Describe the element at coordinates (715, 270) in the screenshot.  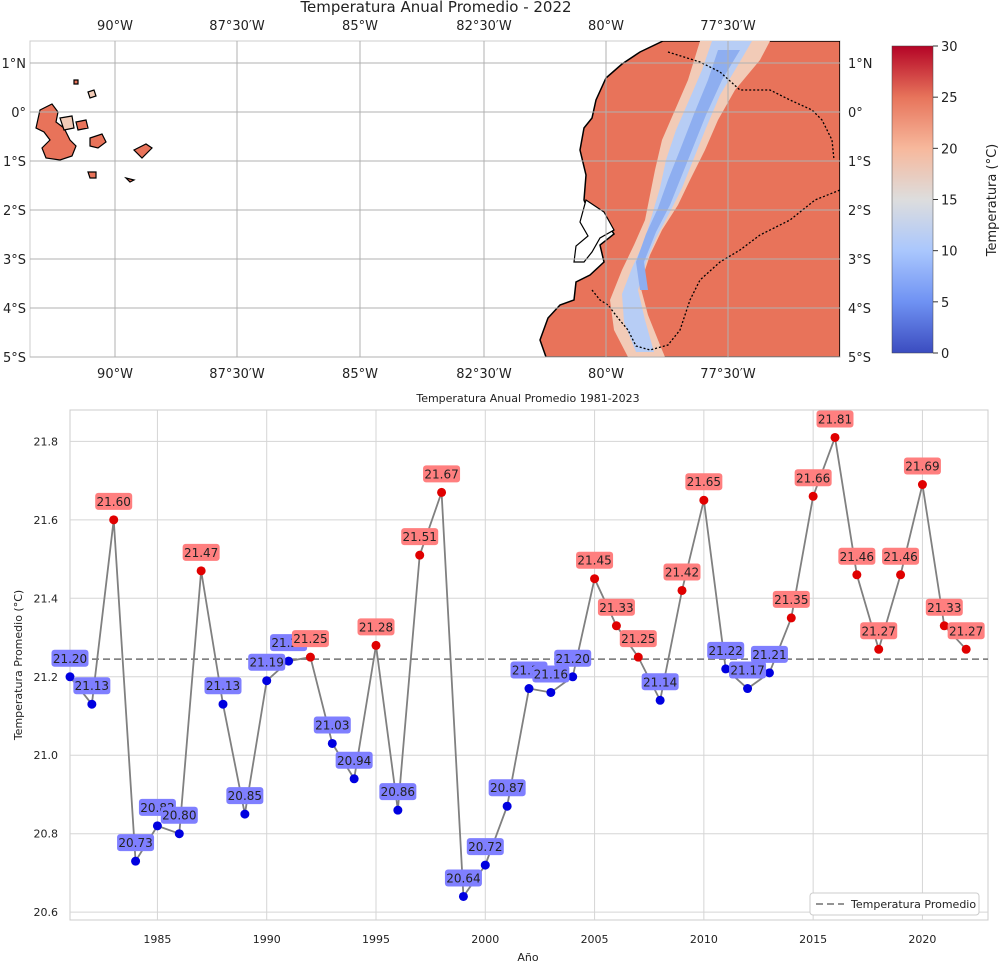
I see `border-south` at that location.